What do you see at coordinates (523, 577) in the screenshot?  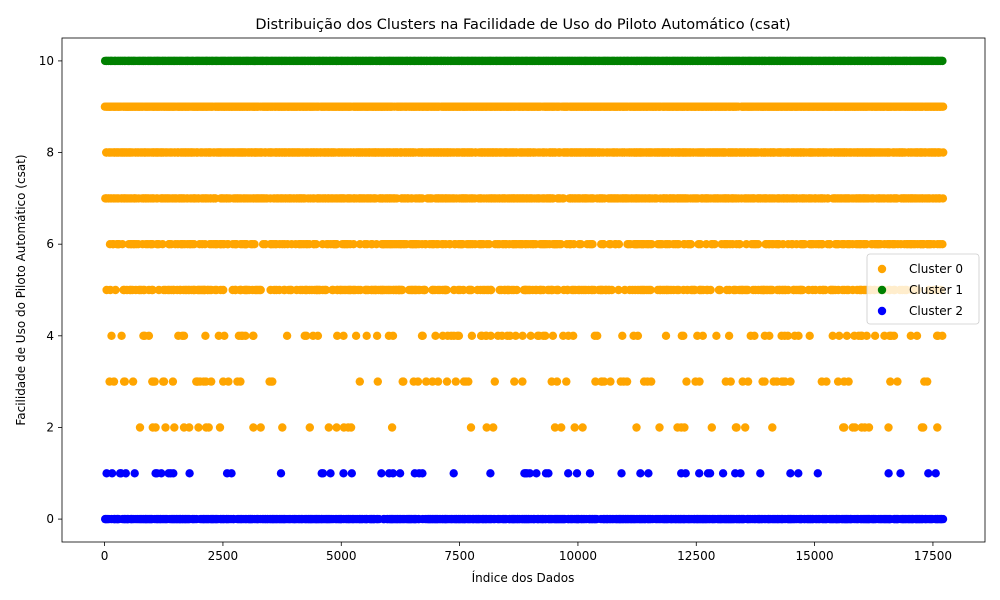 I see `x-axis-label: Índice dos Dados` at bounding box center [523, 577].